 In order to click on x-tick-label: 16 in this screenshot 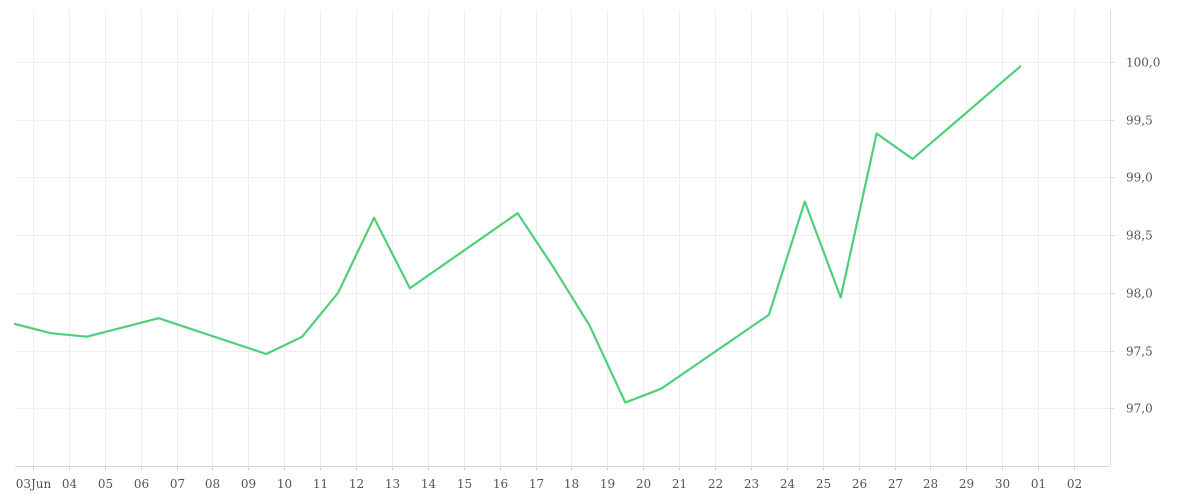, I will do `click(500, 484)`.